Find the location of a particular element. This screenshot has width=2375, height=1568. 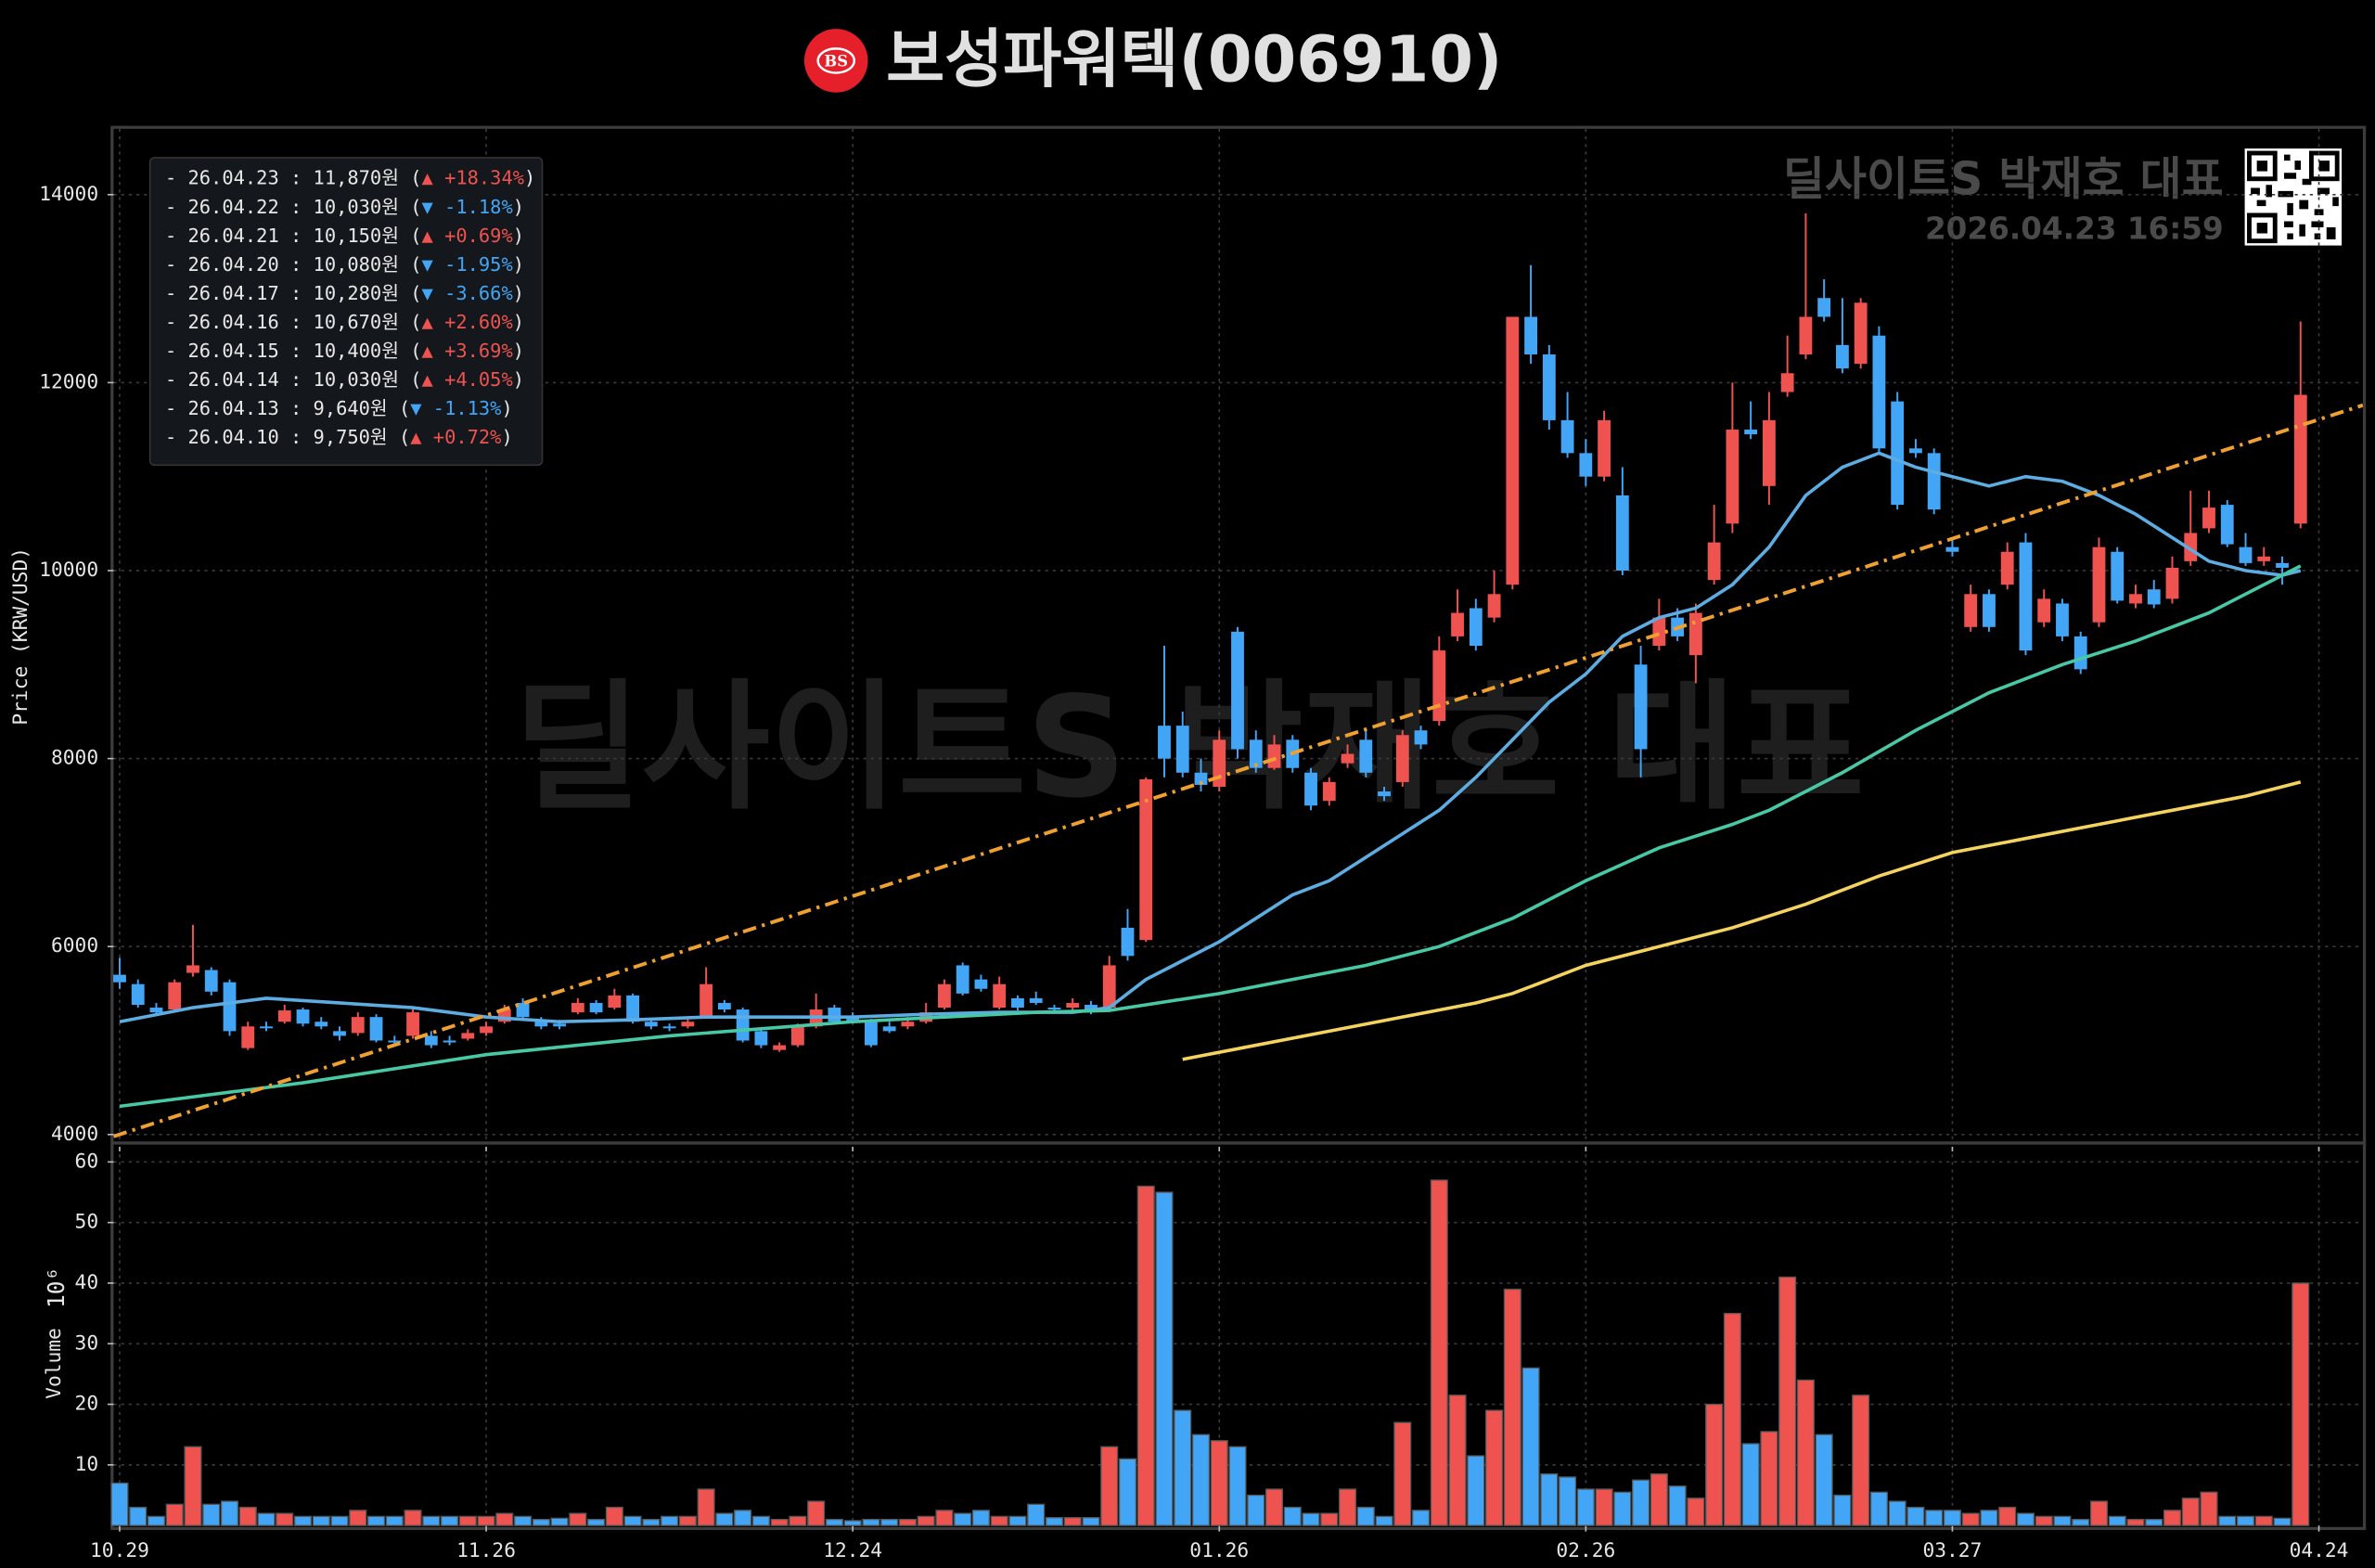

x-tick-label: 02.26 is located at coordinates (1585, 1550).